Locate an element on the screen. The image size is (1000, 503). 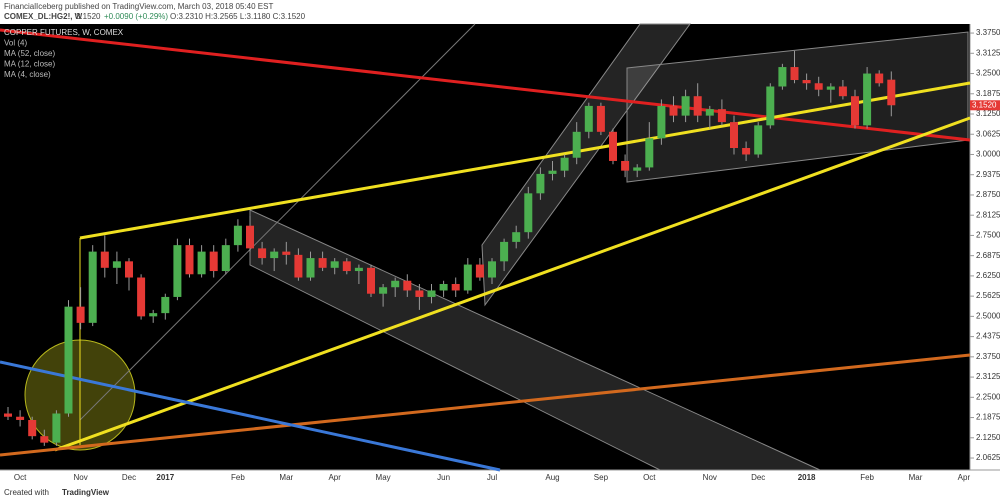
x-tick-label: May is located at coordinates (383, 477).